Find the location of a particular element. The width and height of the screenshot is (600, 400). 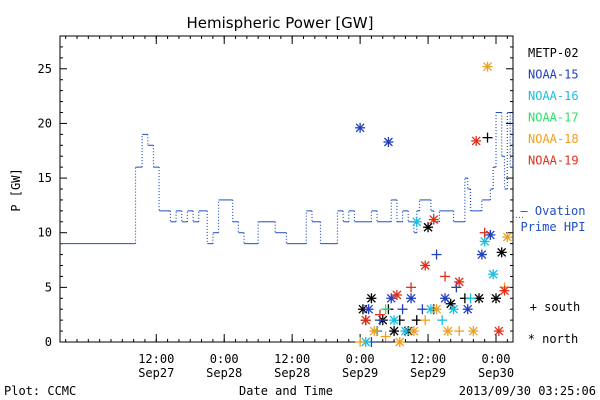

y-axis-label: P [GW] is located at coordinates (16, 189).